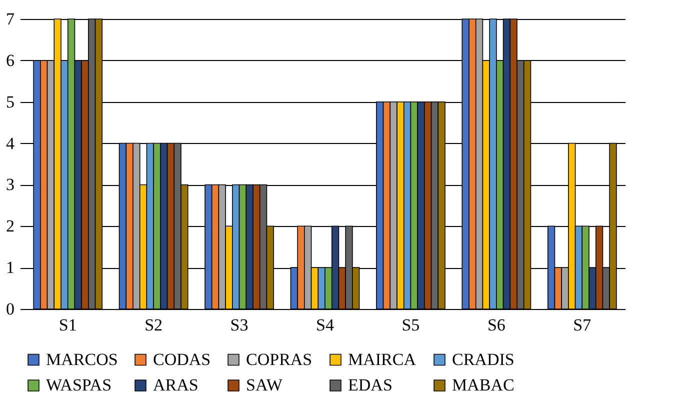  Describe the element at coordinates (10, 143) in the screenshot. I see `y-tick-label: 4` at that location.